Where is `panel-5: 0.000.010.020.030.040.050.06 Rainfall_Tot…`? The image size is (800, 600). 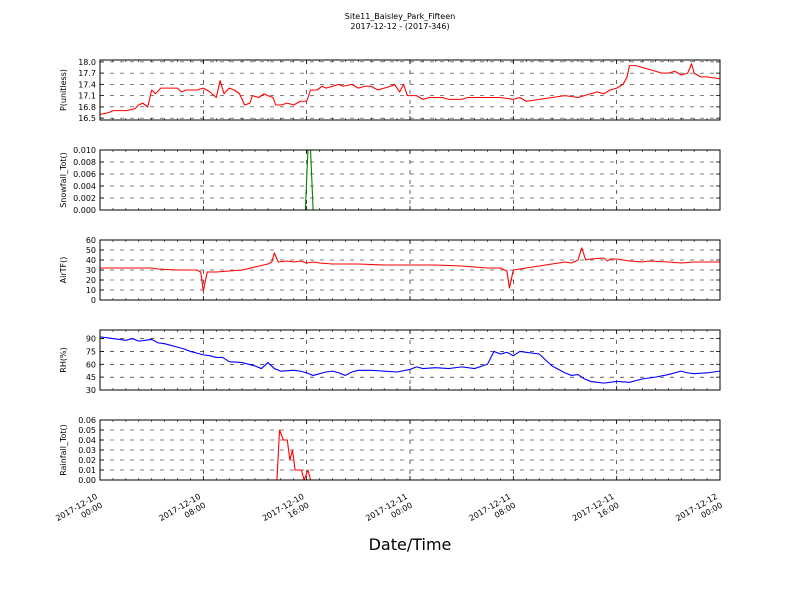
panel-5: 0.000.010.020.030.040.050.06 Rainfall_Tot… is located at coordinates (390, 450).